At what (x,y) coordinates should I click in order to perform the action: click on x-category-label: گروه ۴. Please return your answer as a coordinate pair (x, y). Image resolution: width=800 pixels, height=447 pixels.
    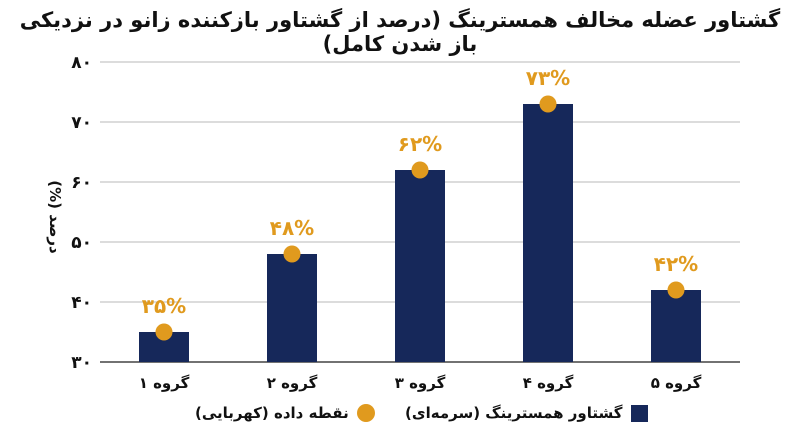
    Looking at the image, I should click on (548, 383).